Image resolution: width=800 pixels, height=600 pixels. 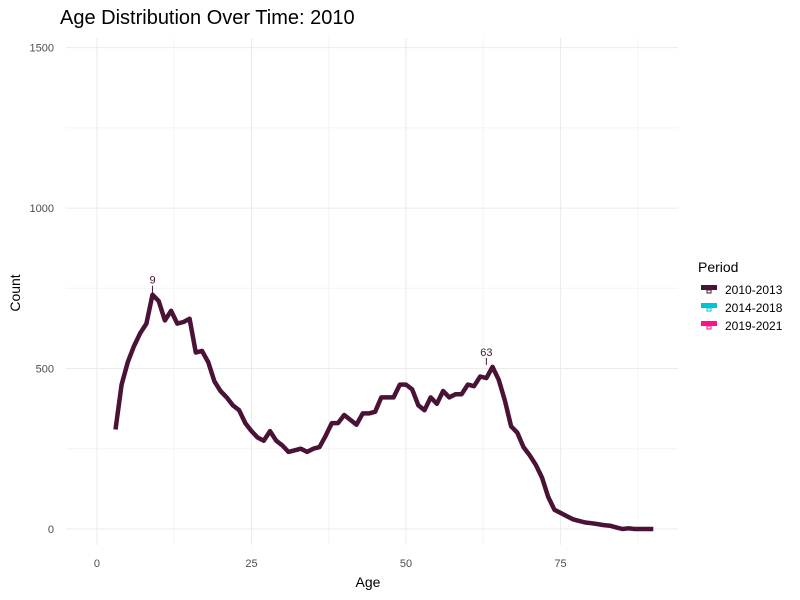 I want to click on legend-entries: 2010-2013 2014-2018 2019-2021, so click(x=742, y=308).